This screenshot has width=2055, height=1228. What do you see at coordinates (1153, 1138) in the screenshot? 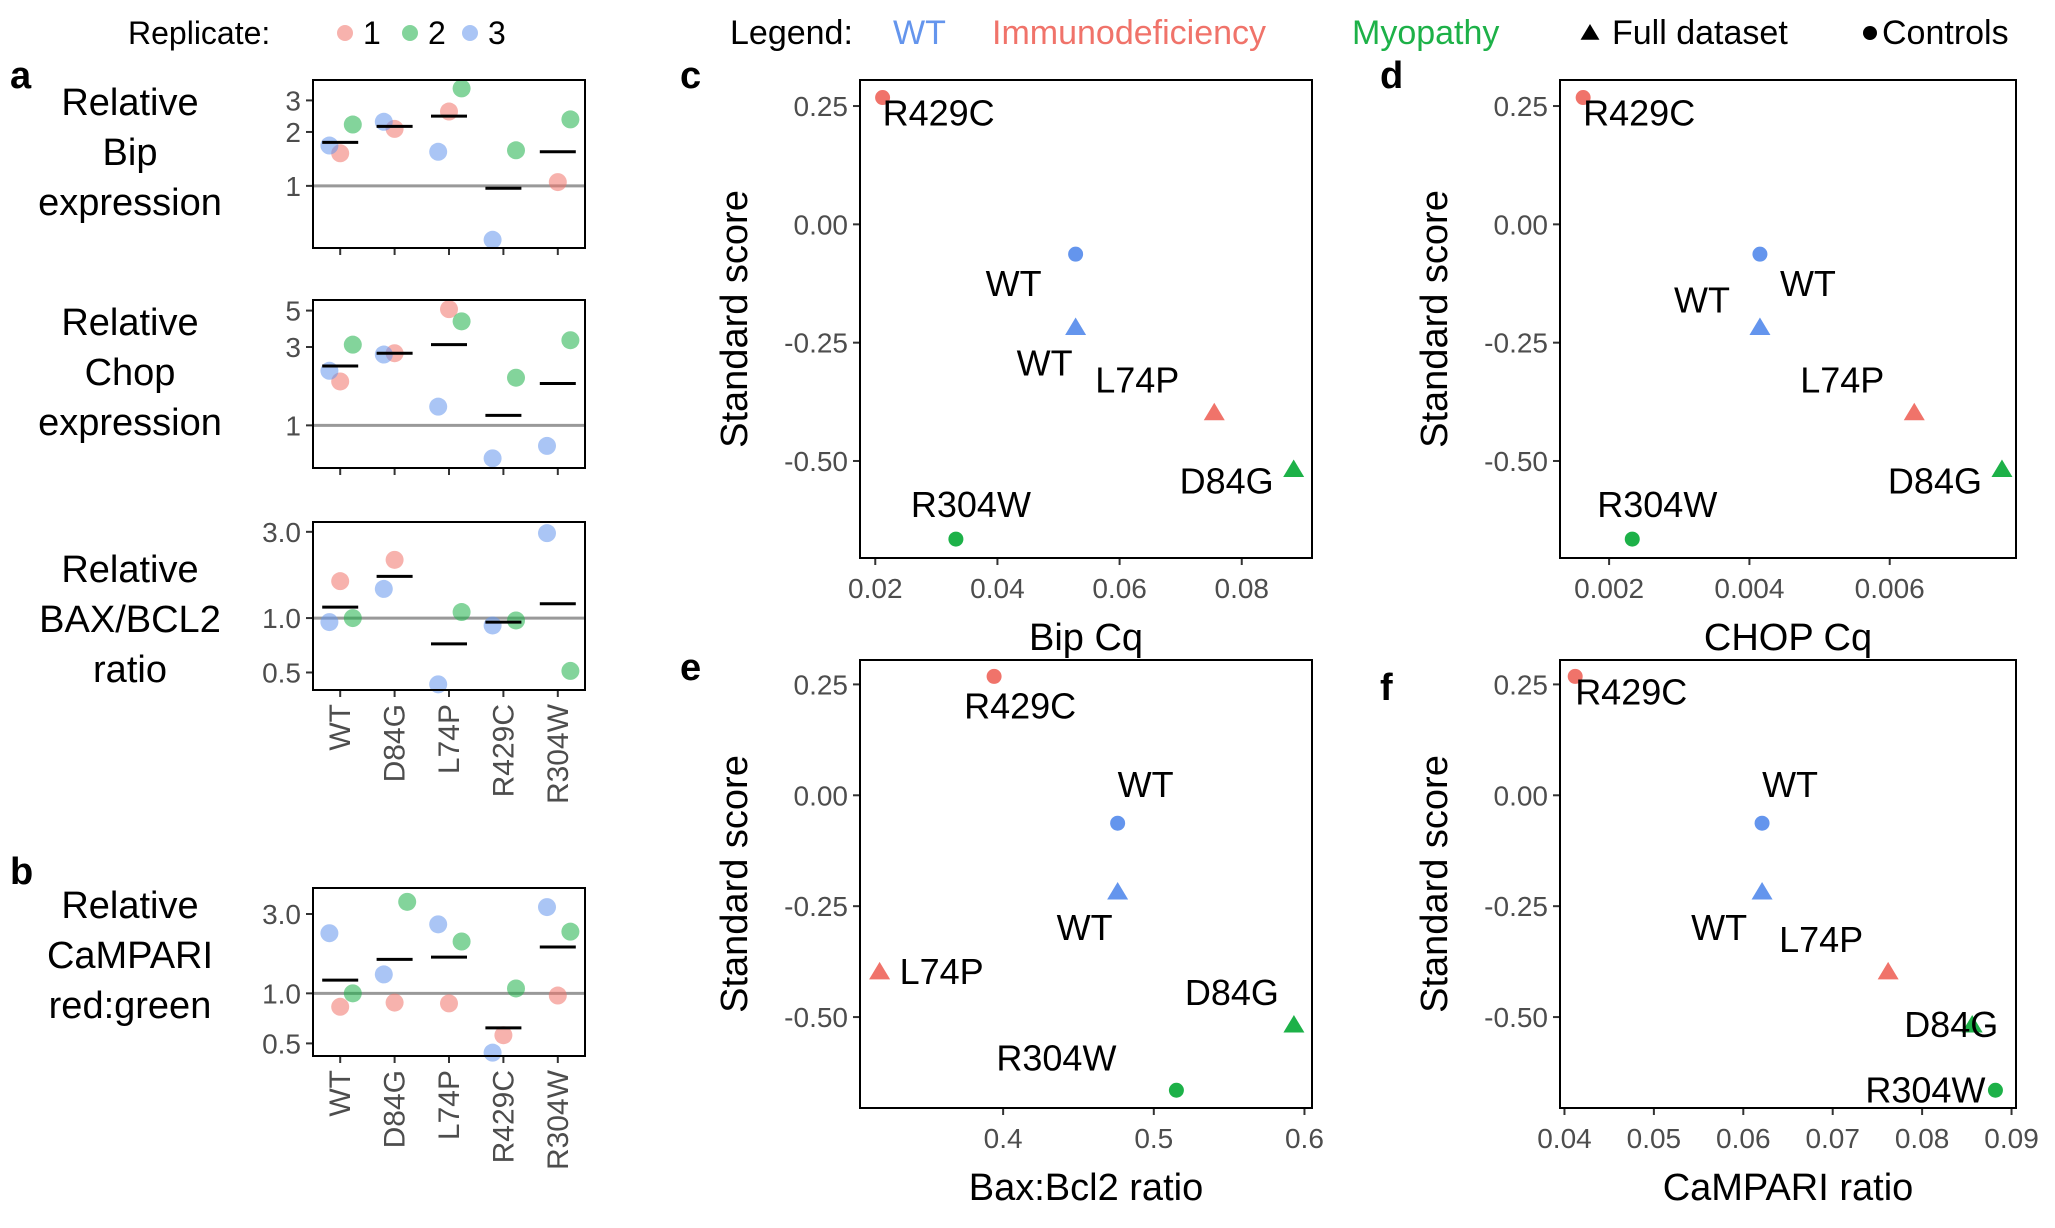
I see `x-tick-label: 0.5` at bounding box center [1153, 1138].